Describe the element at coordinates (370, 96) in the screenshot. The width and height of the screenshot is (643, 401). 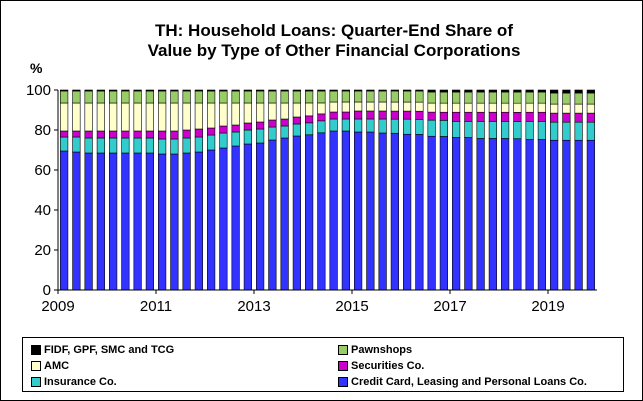
I see `bar-segment-s4-q25` at that location.